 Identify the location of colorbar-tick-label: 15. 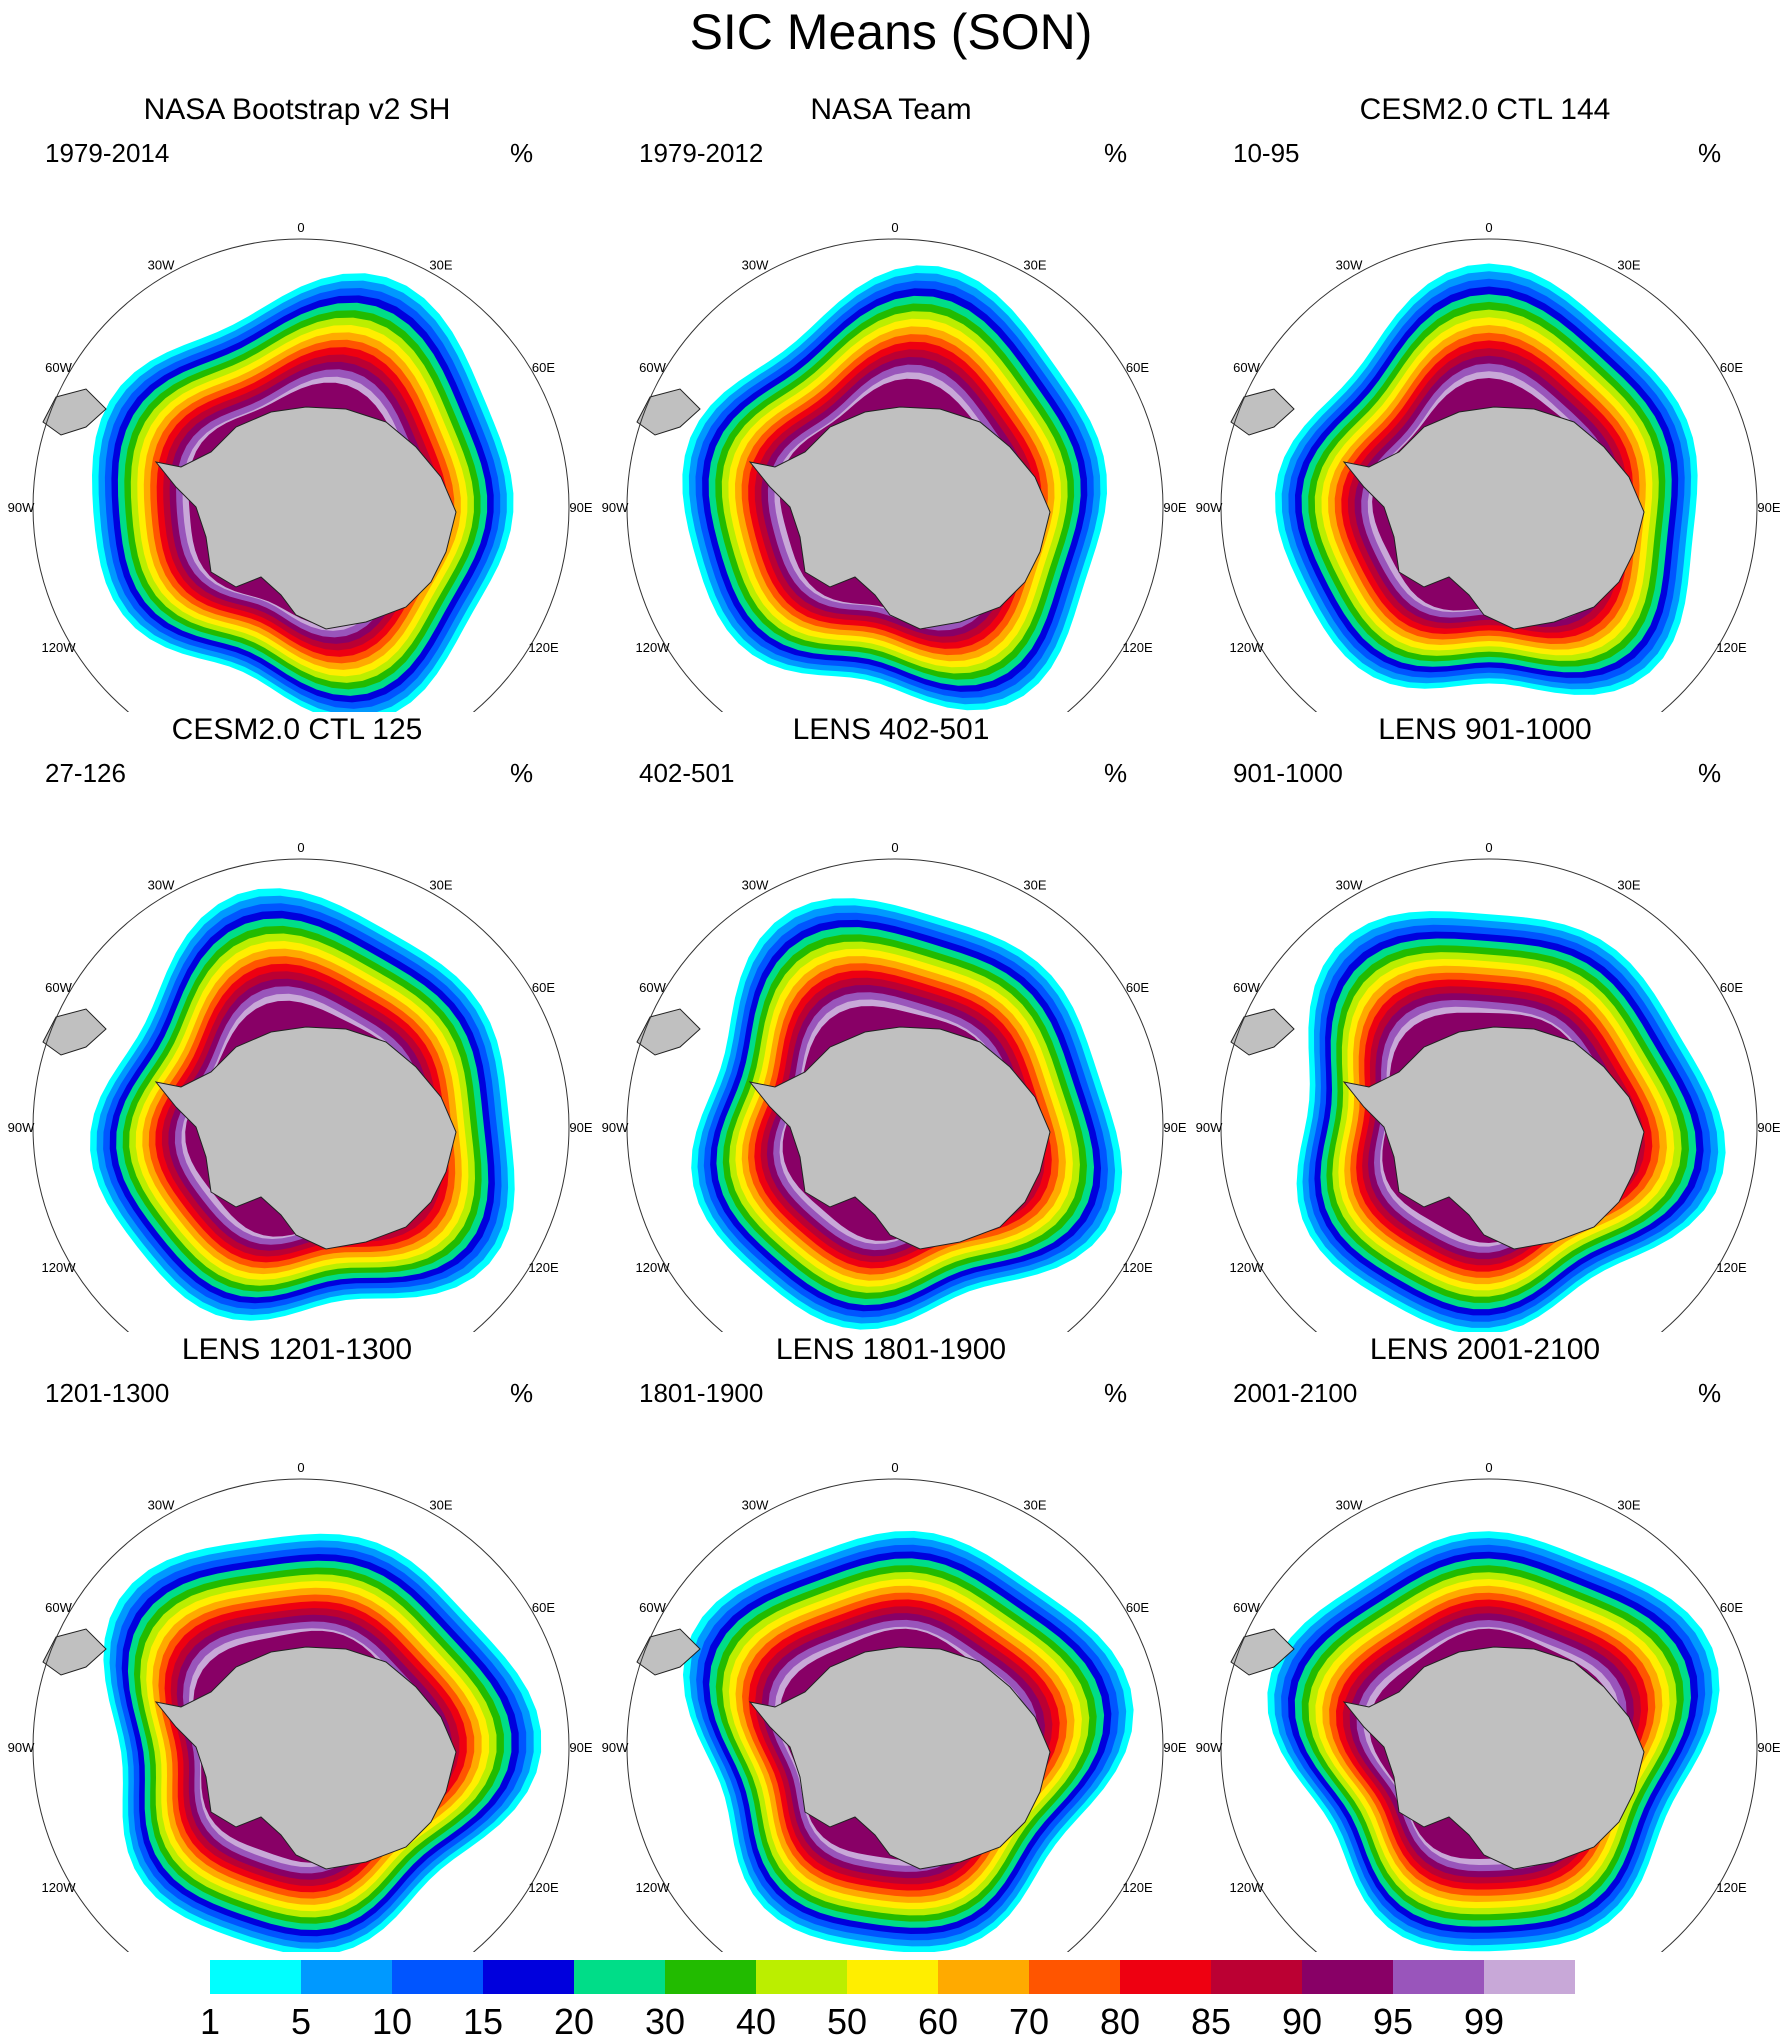
(483, 2021).